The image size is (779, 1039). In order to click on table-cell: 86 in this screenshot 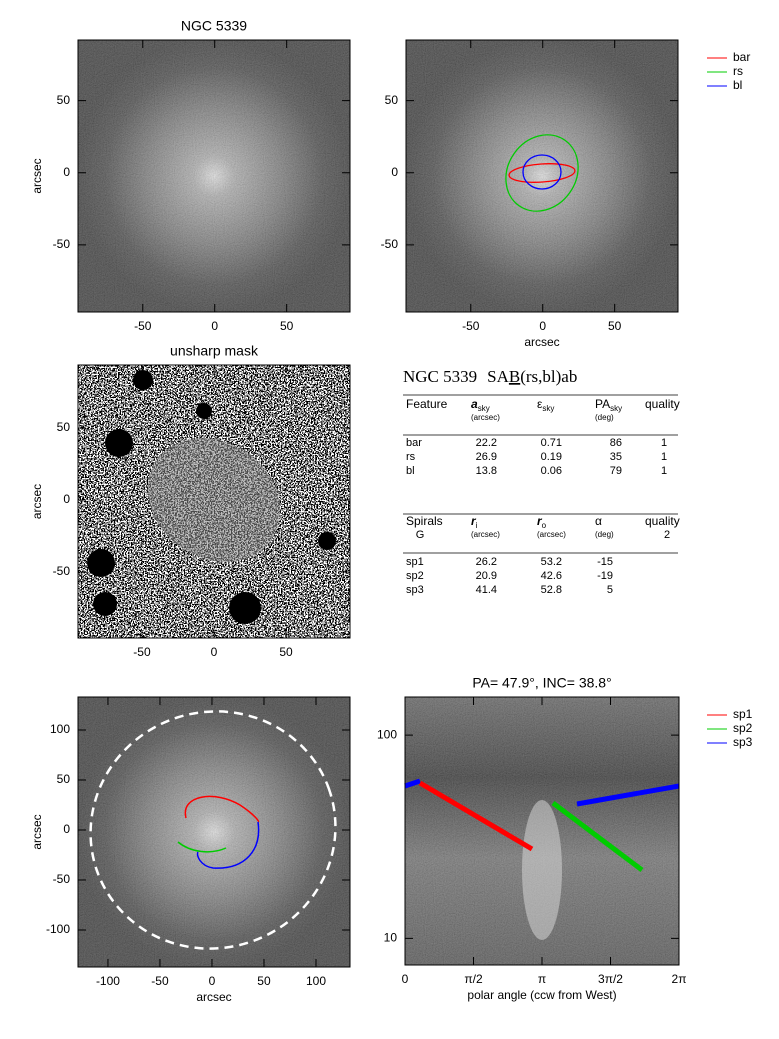, I will do `click(616, 443)`.